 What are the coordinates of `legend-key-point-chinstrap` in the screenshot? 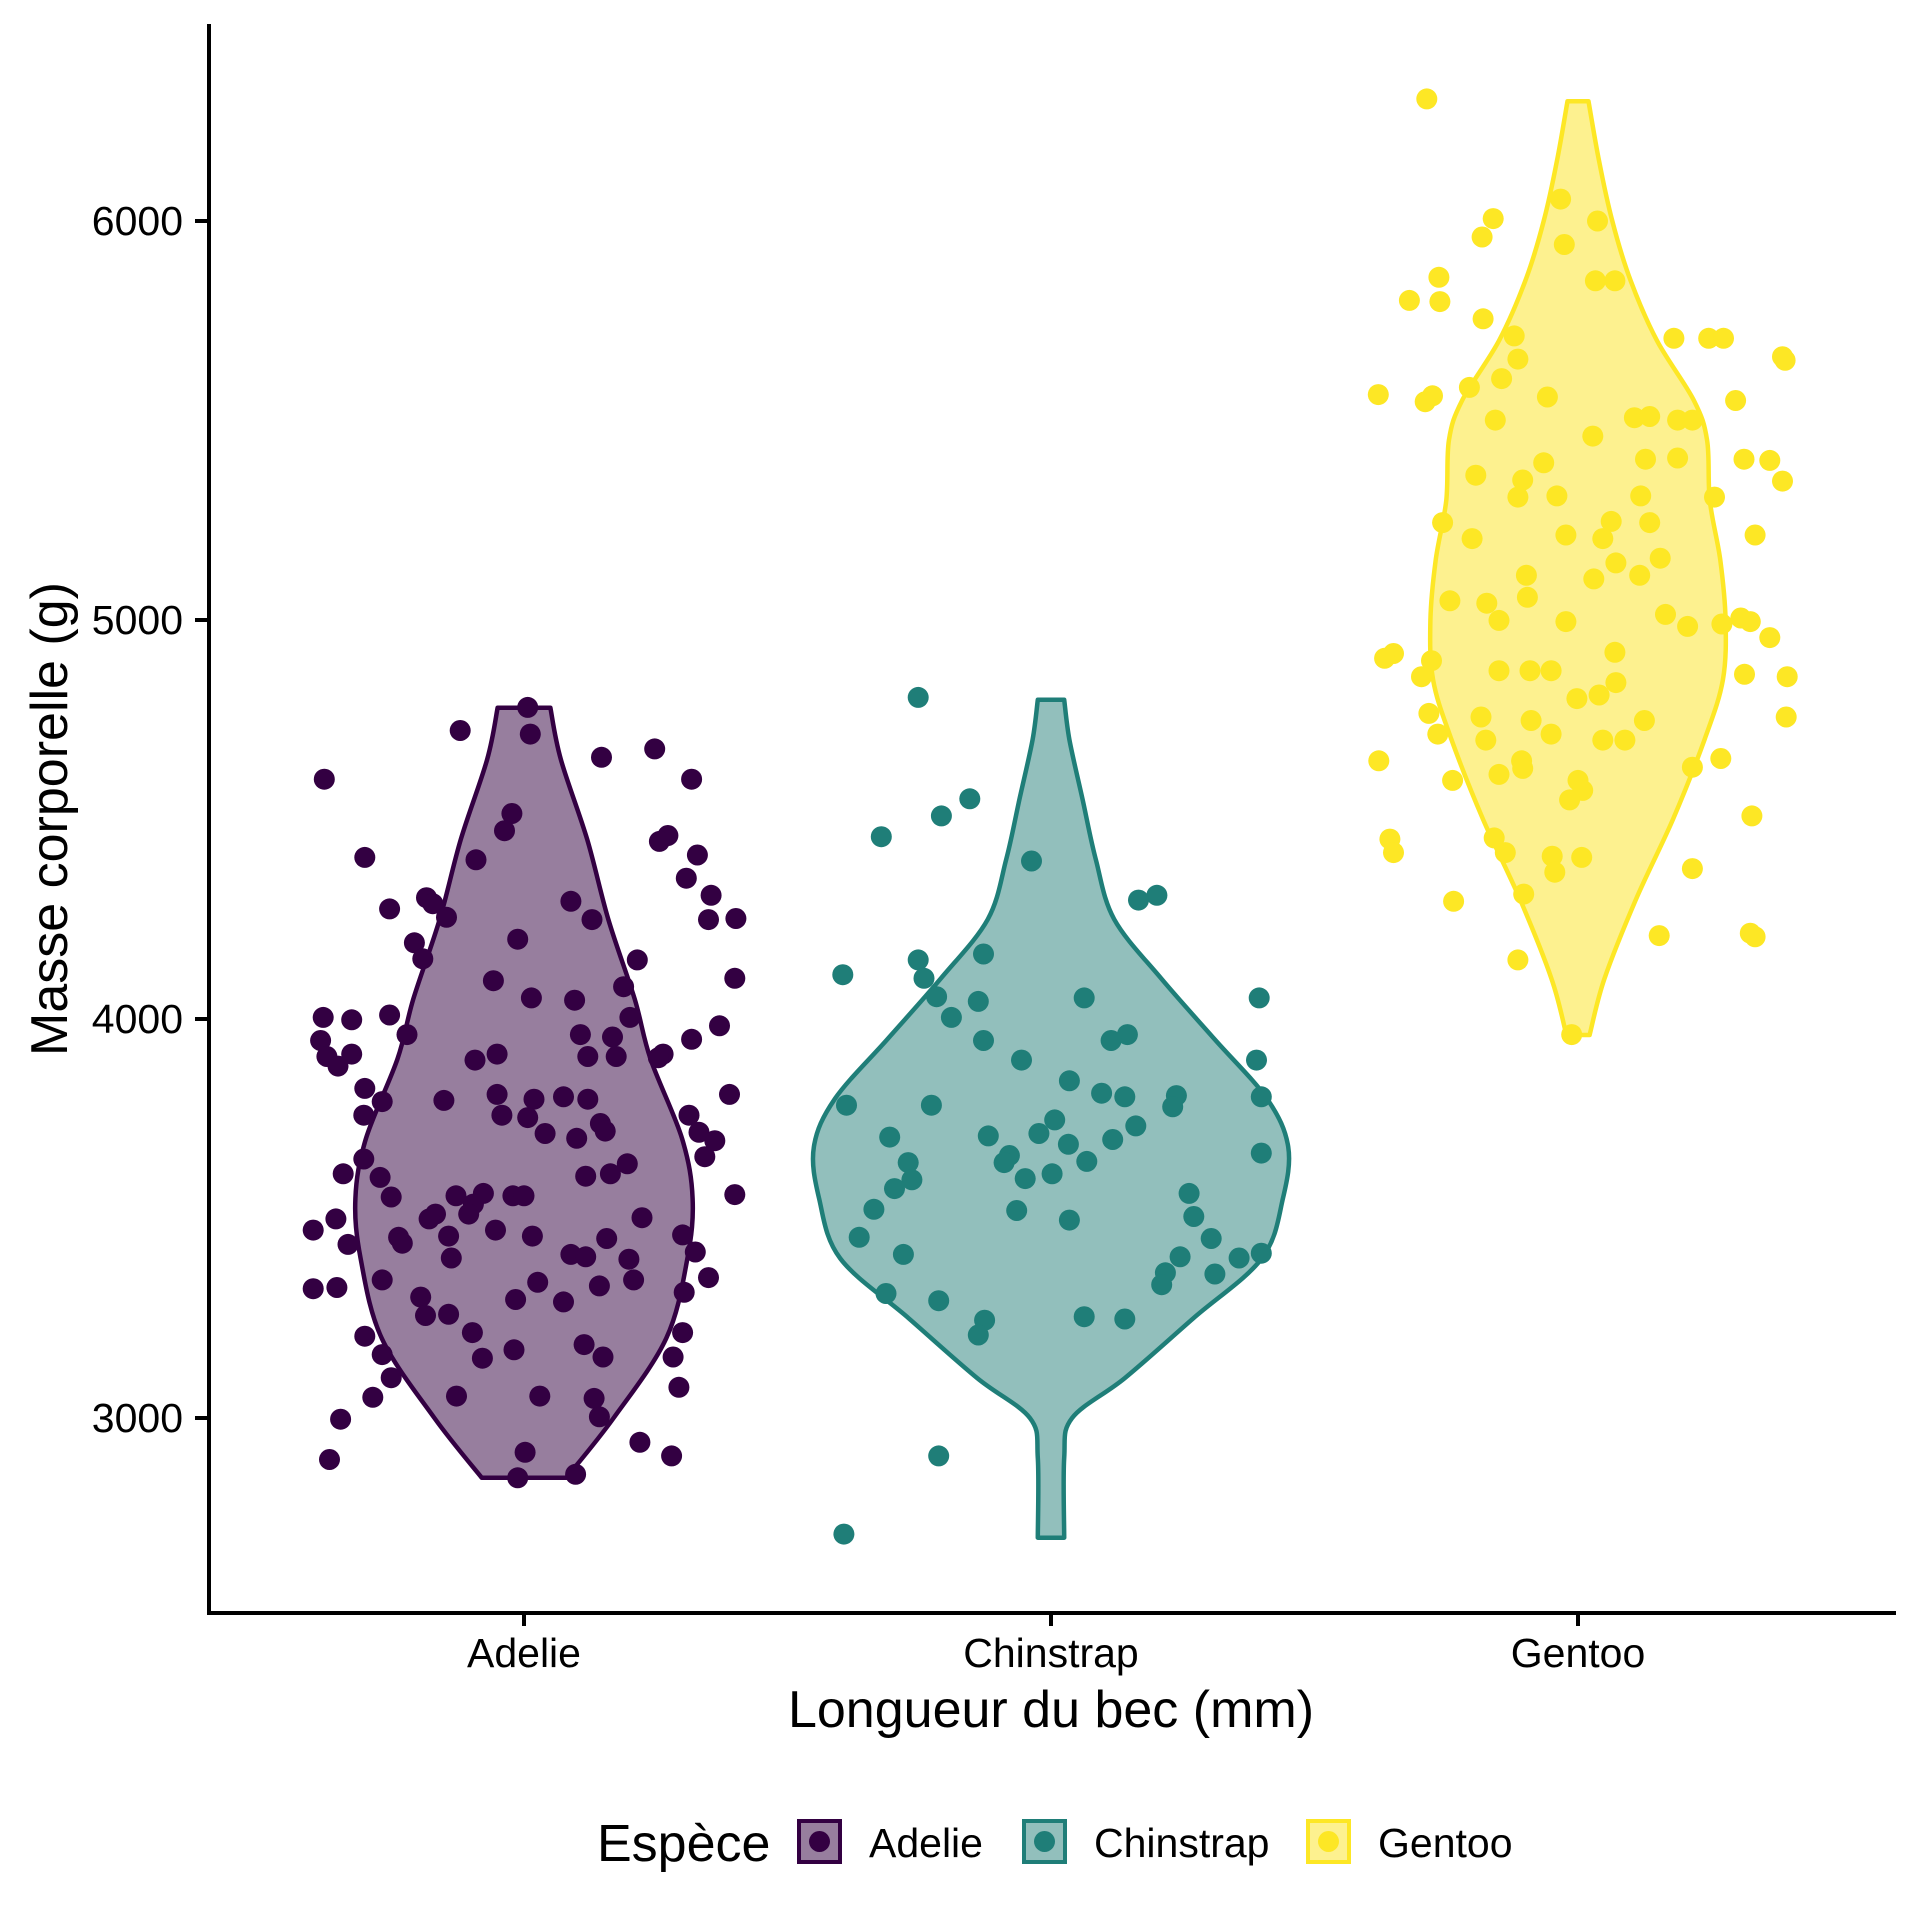 It's located at (1044, 1841).